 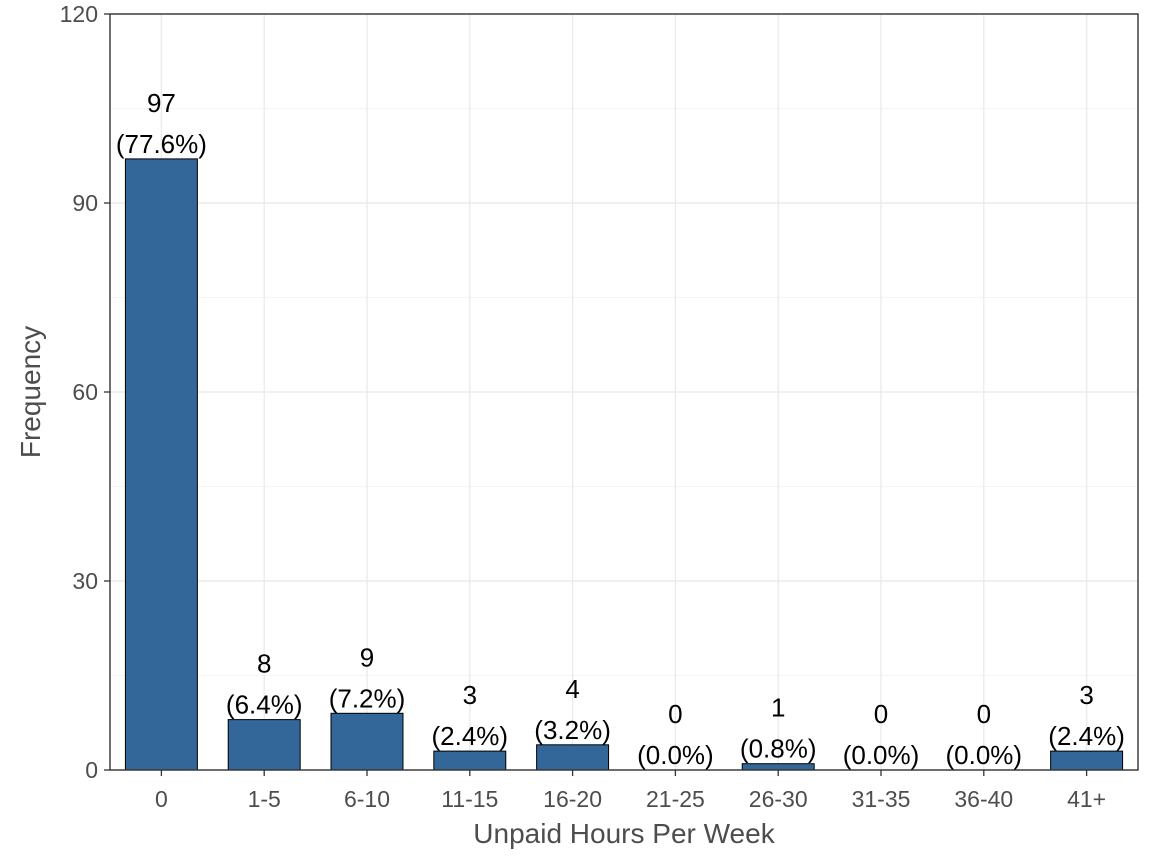 I want to click on x-tick-label: 1-5, so click(x=264, y=799).